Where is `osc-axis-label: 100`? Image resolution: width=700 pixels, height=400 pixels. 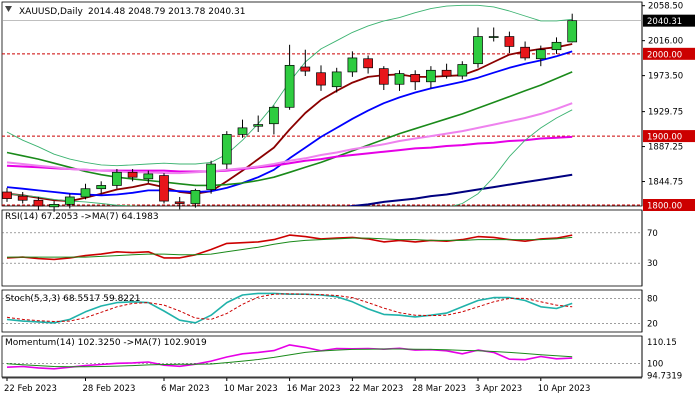
osc-axis-label: 100 is located at coordinates (655, 364).